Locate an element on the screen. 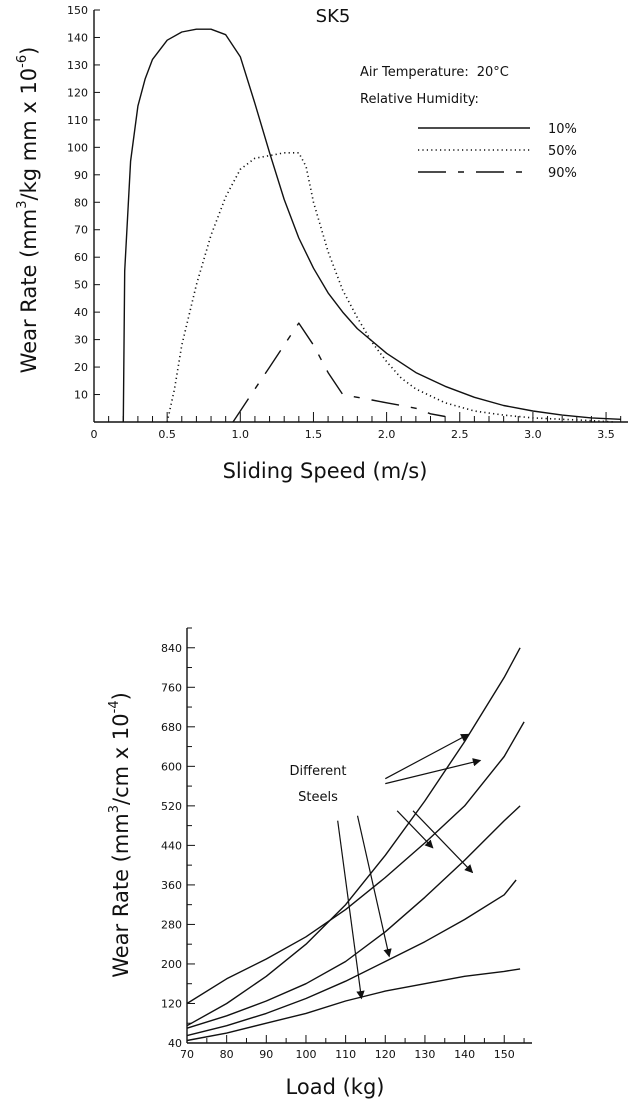  x-tick-label: 90 is located at coordinates (266, 1054).